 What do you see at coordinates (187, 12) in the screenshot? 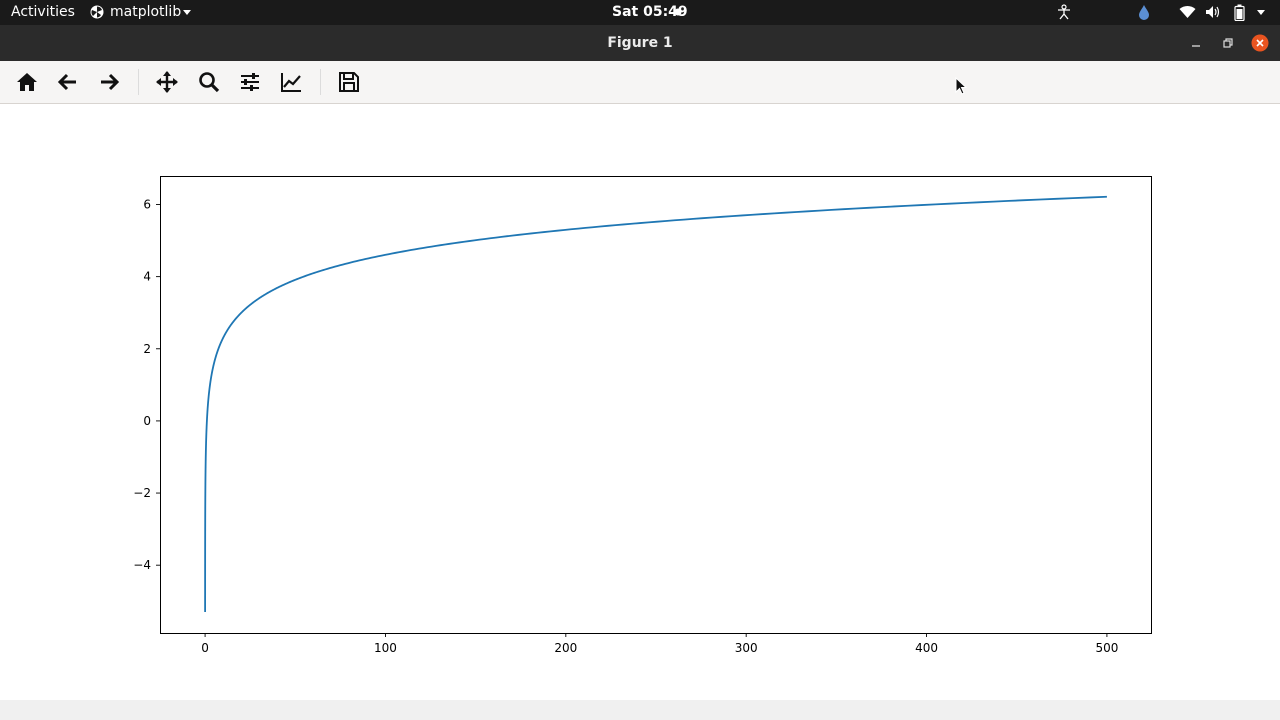
I see `chevron-down-icon` at bounding box center [187, 12].